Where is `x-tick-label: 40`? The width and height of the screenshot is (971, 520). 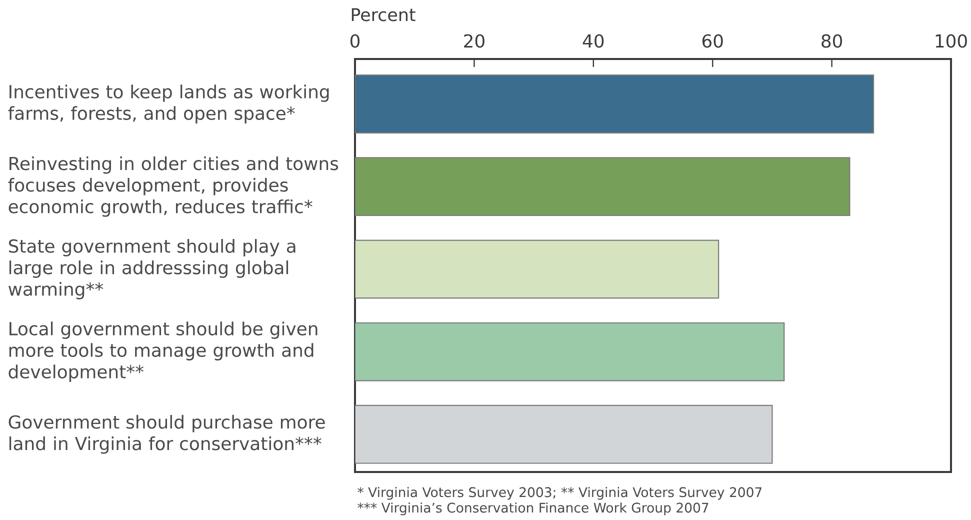
x-tick-label: 40 is located at coordinates (593, 41).